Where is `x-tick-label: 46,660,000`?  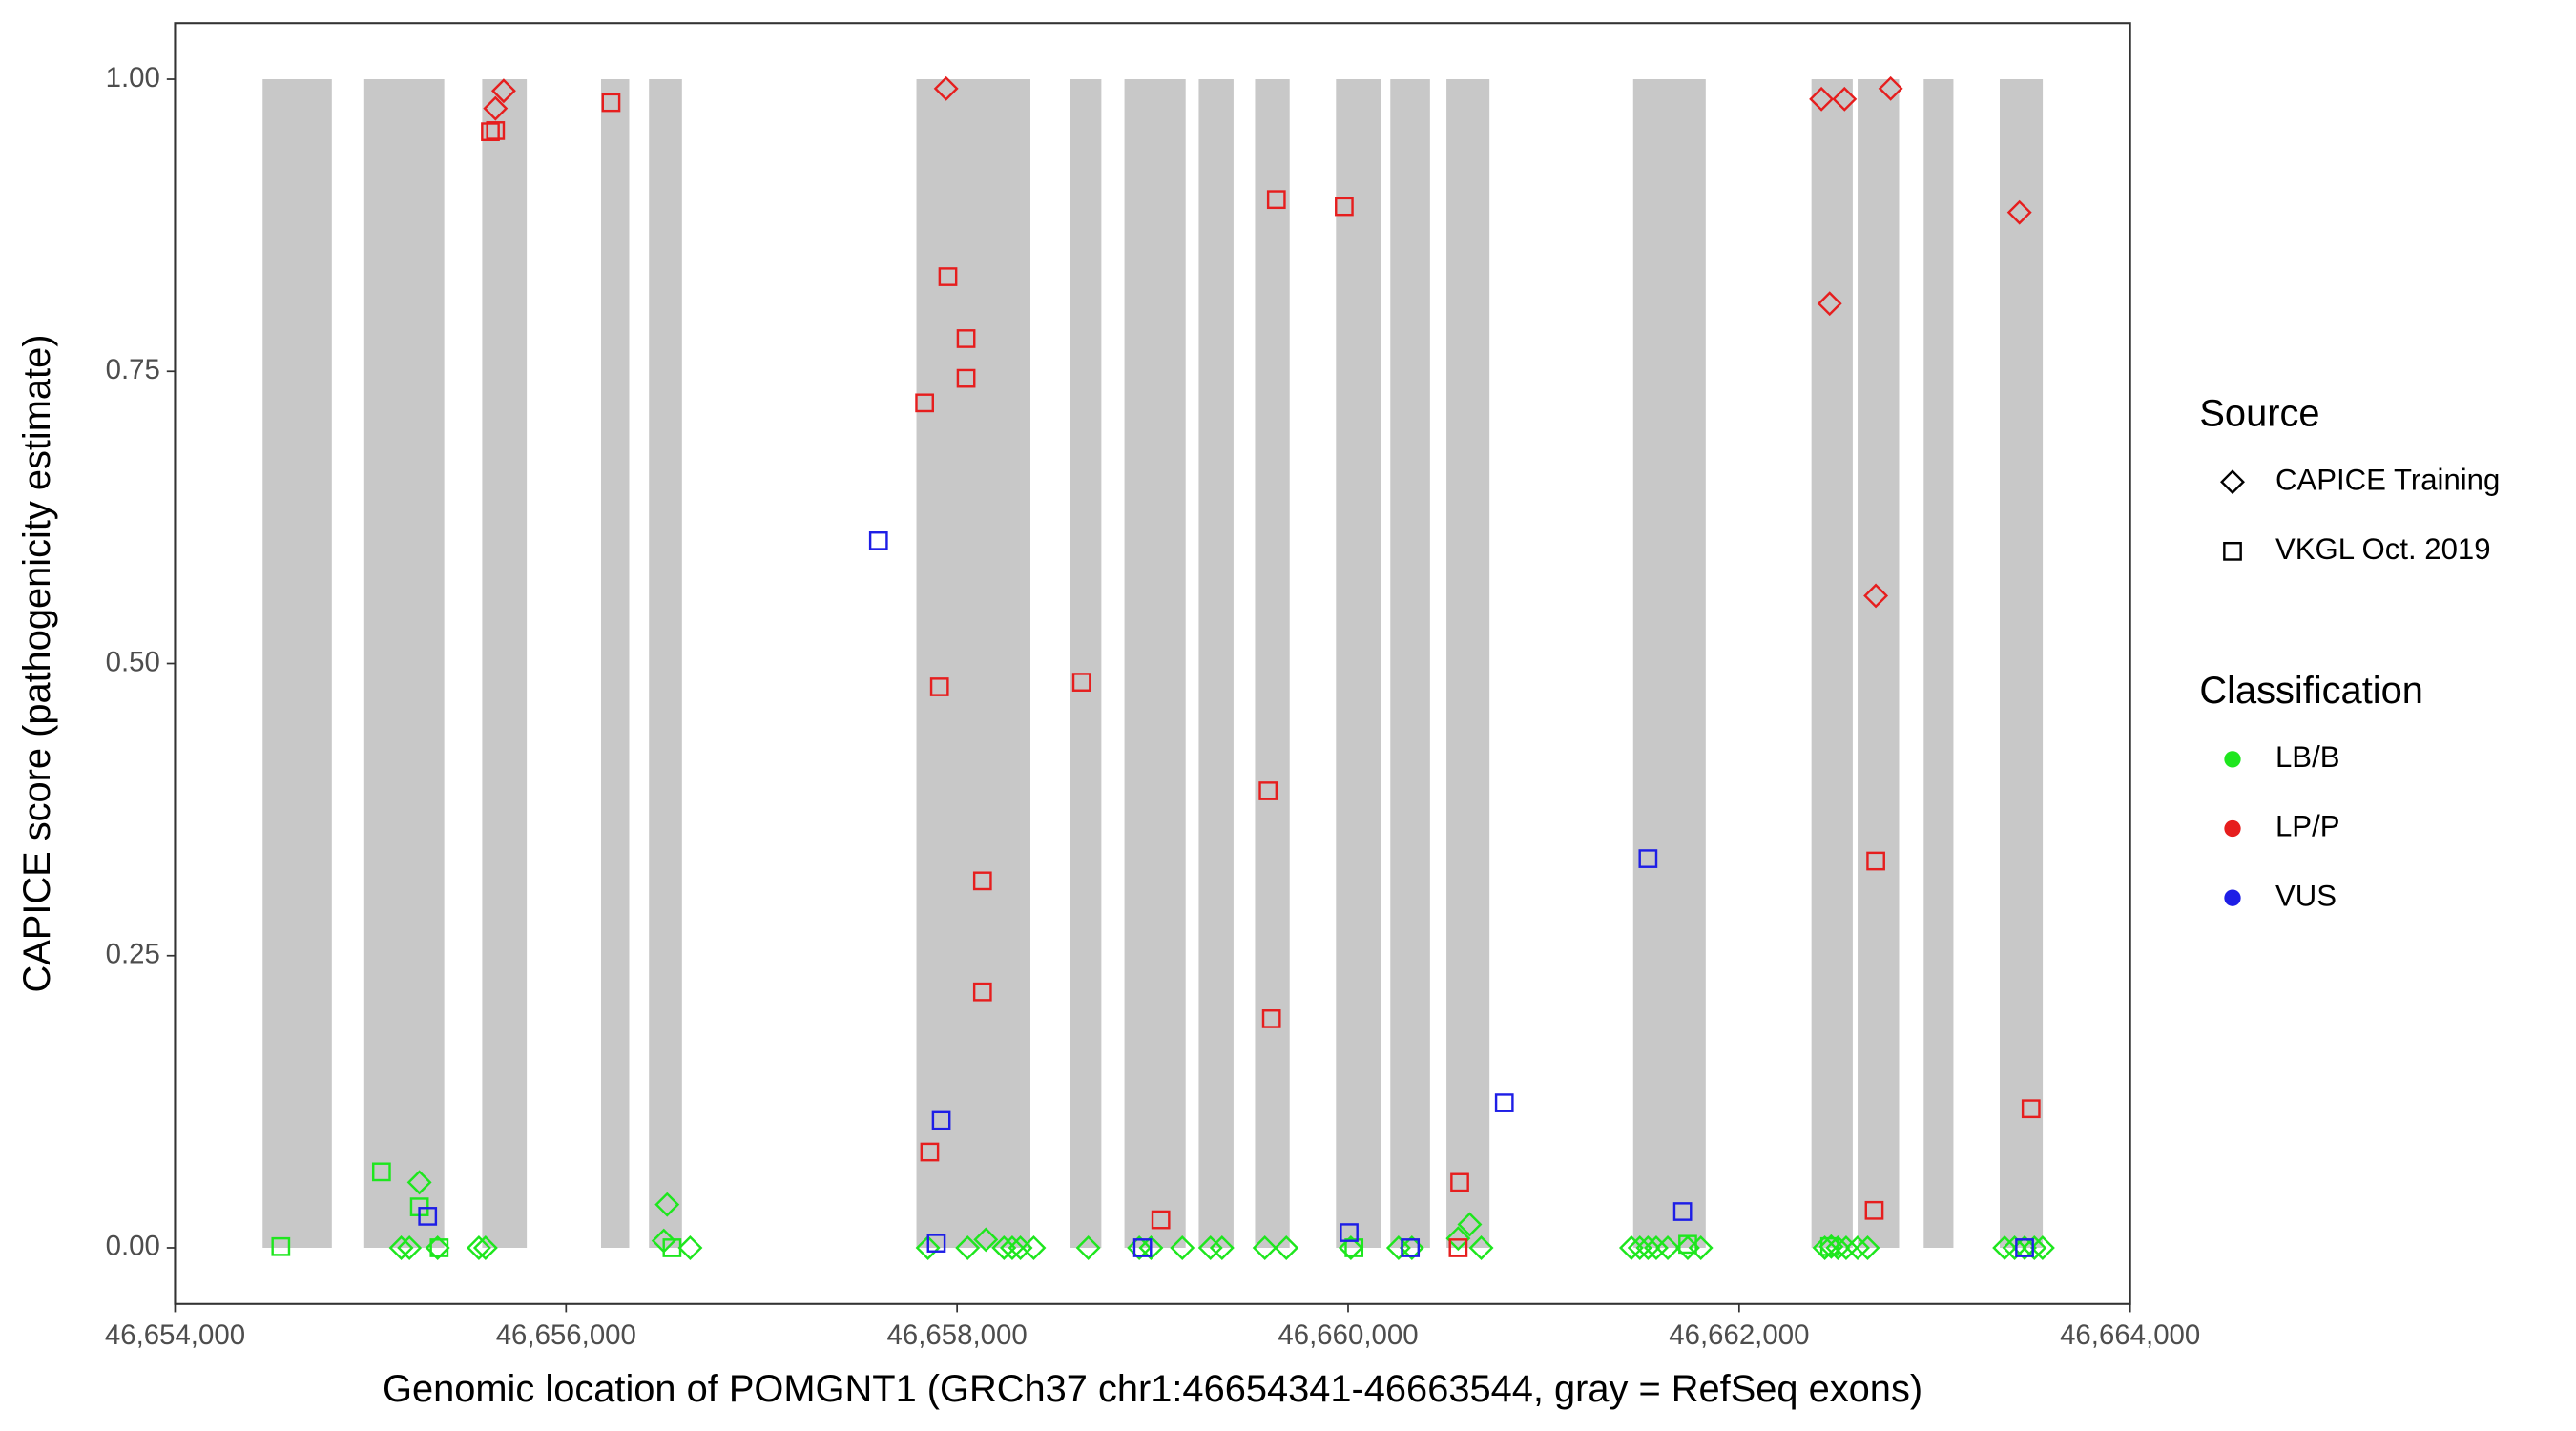 x-tick-label: 46,660,000 is located at coordinates (1348, 1335).